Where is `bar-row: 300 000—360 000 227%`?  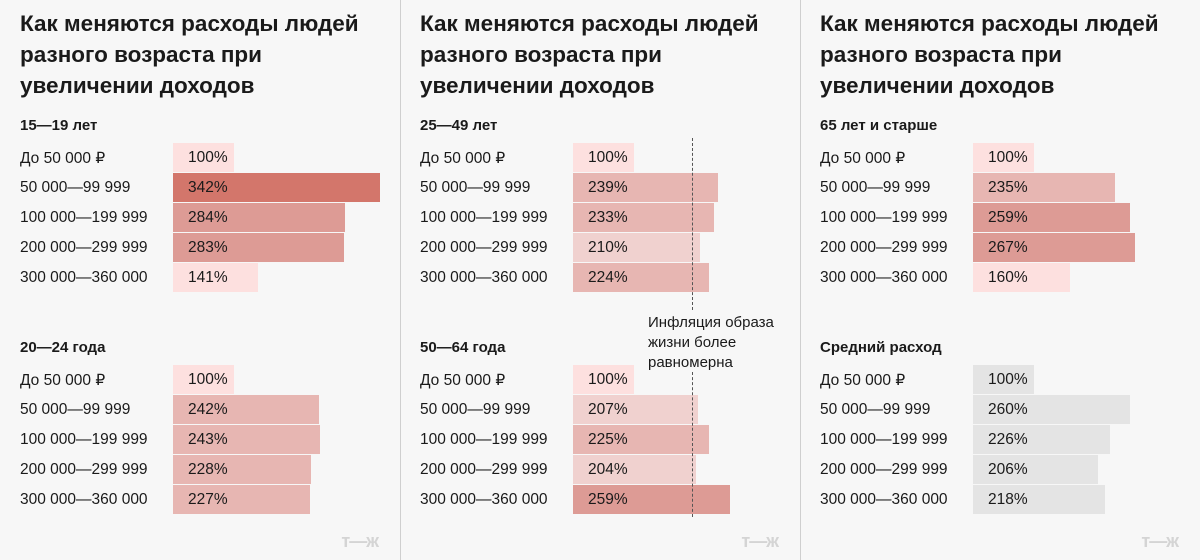 bar-row: 300 000—360 000 227% is located at coordinates (200, 500).